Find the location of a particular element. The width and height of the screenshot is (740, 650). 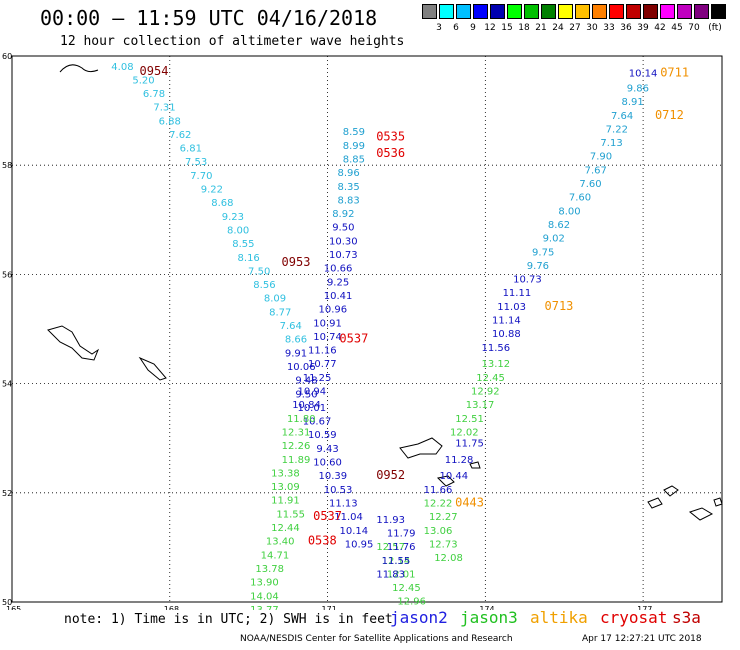

wave-height-value: 11.55 is located at coordinates (396, 561).